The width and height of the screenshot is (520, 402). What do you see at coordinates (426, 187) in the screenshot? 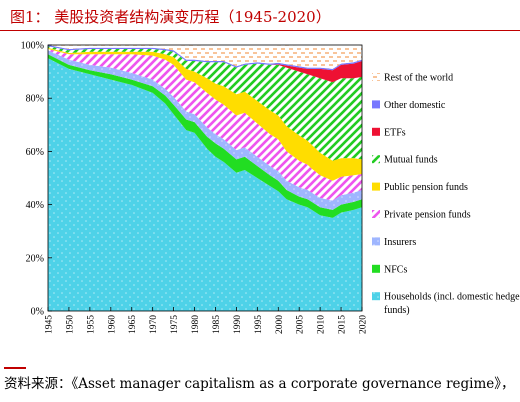
I see `legend-label: Public pension funds` at bounding box center [426, 187].